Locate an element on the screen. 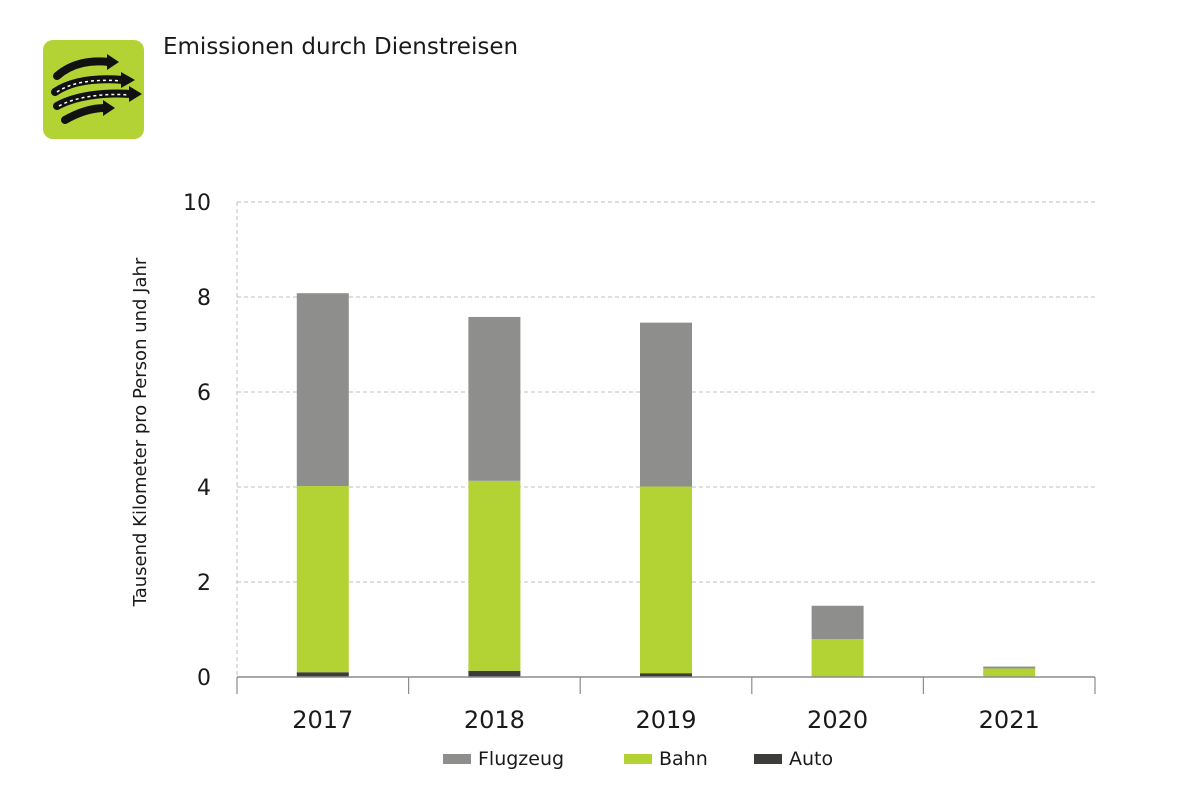  bar-auto-2019 is located at coordinates (666, 675).